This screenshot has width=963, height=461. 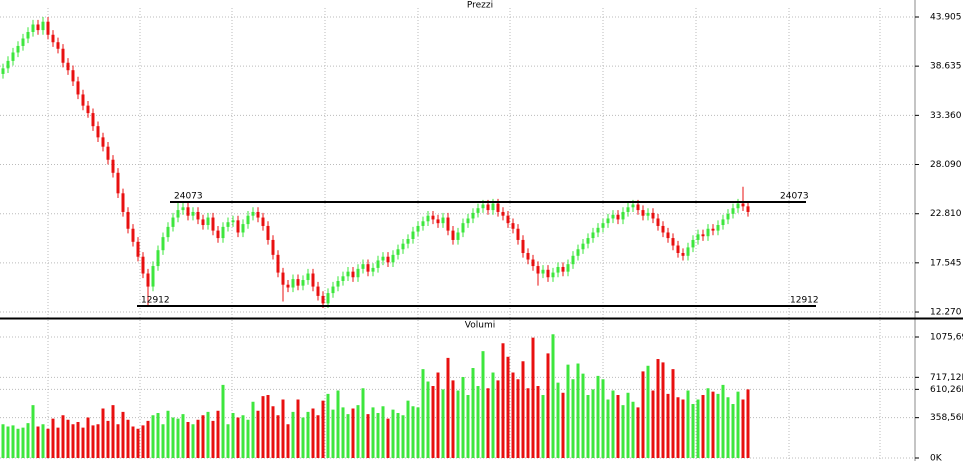 What do you see at coordinates (946, 116) in the screenshot?
I see `y-tick-label: 33.360` at bounding box center [946, 116].